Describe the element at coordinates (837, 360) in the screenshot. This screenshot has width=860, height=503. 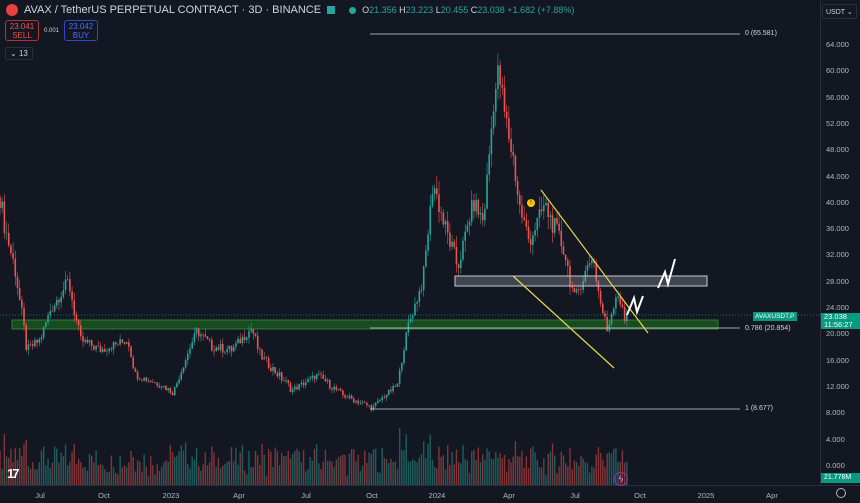
I see `price-tick: 16.000` at that location.